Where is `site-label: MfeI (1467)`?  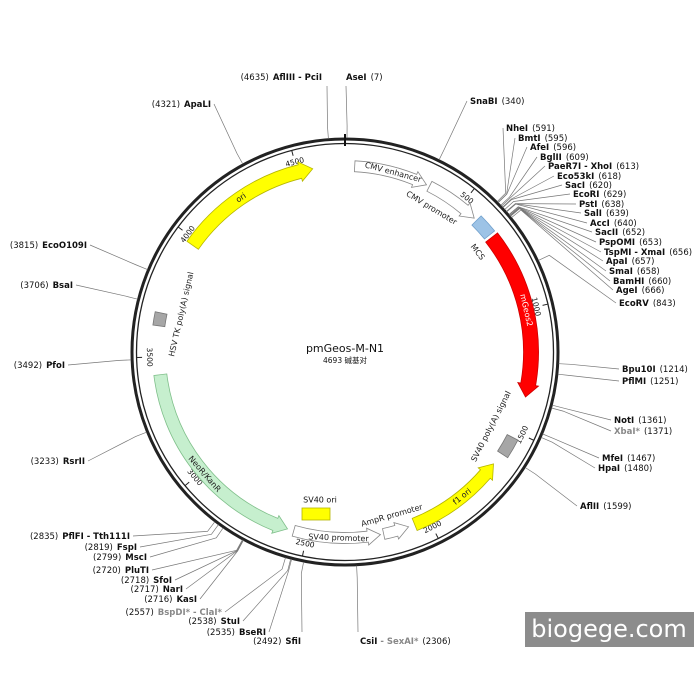 site-label: MfeI (1467) is located at coordinates (628, 459).